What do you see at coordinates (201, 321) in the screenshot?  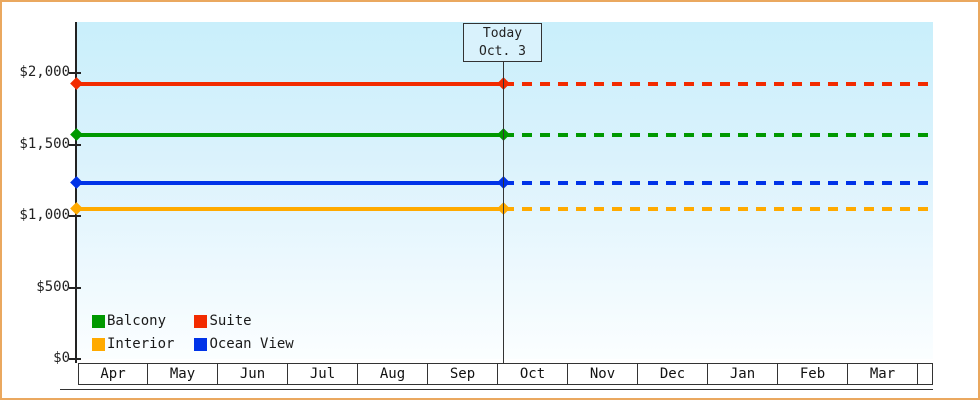 I see `legend-swatch-suite` at bounding box center [201, 321].